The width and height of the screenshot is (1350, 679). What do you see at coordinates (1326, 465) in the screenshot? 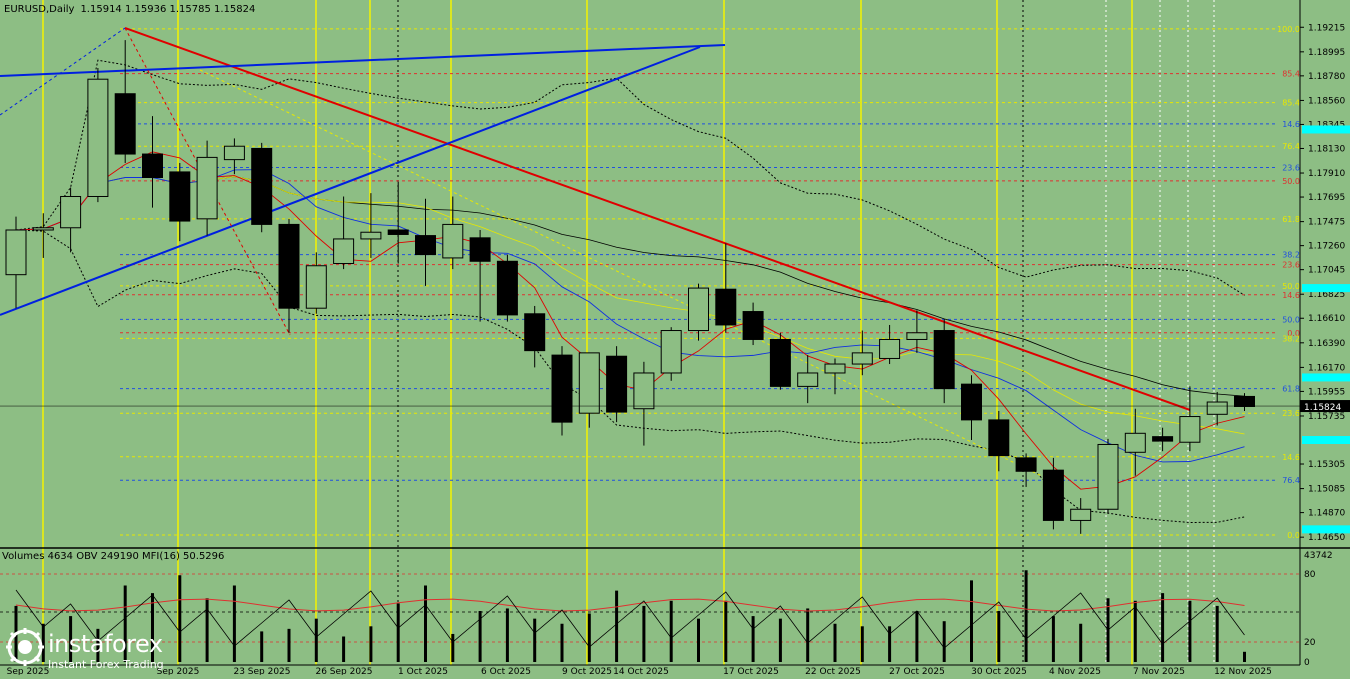
I see `price-tick-label: 1.15305` at bounding box center [1326, 465].